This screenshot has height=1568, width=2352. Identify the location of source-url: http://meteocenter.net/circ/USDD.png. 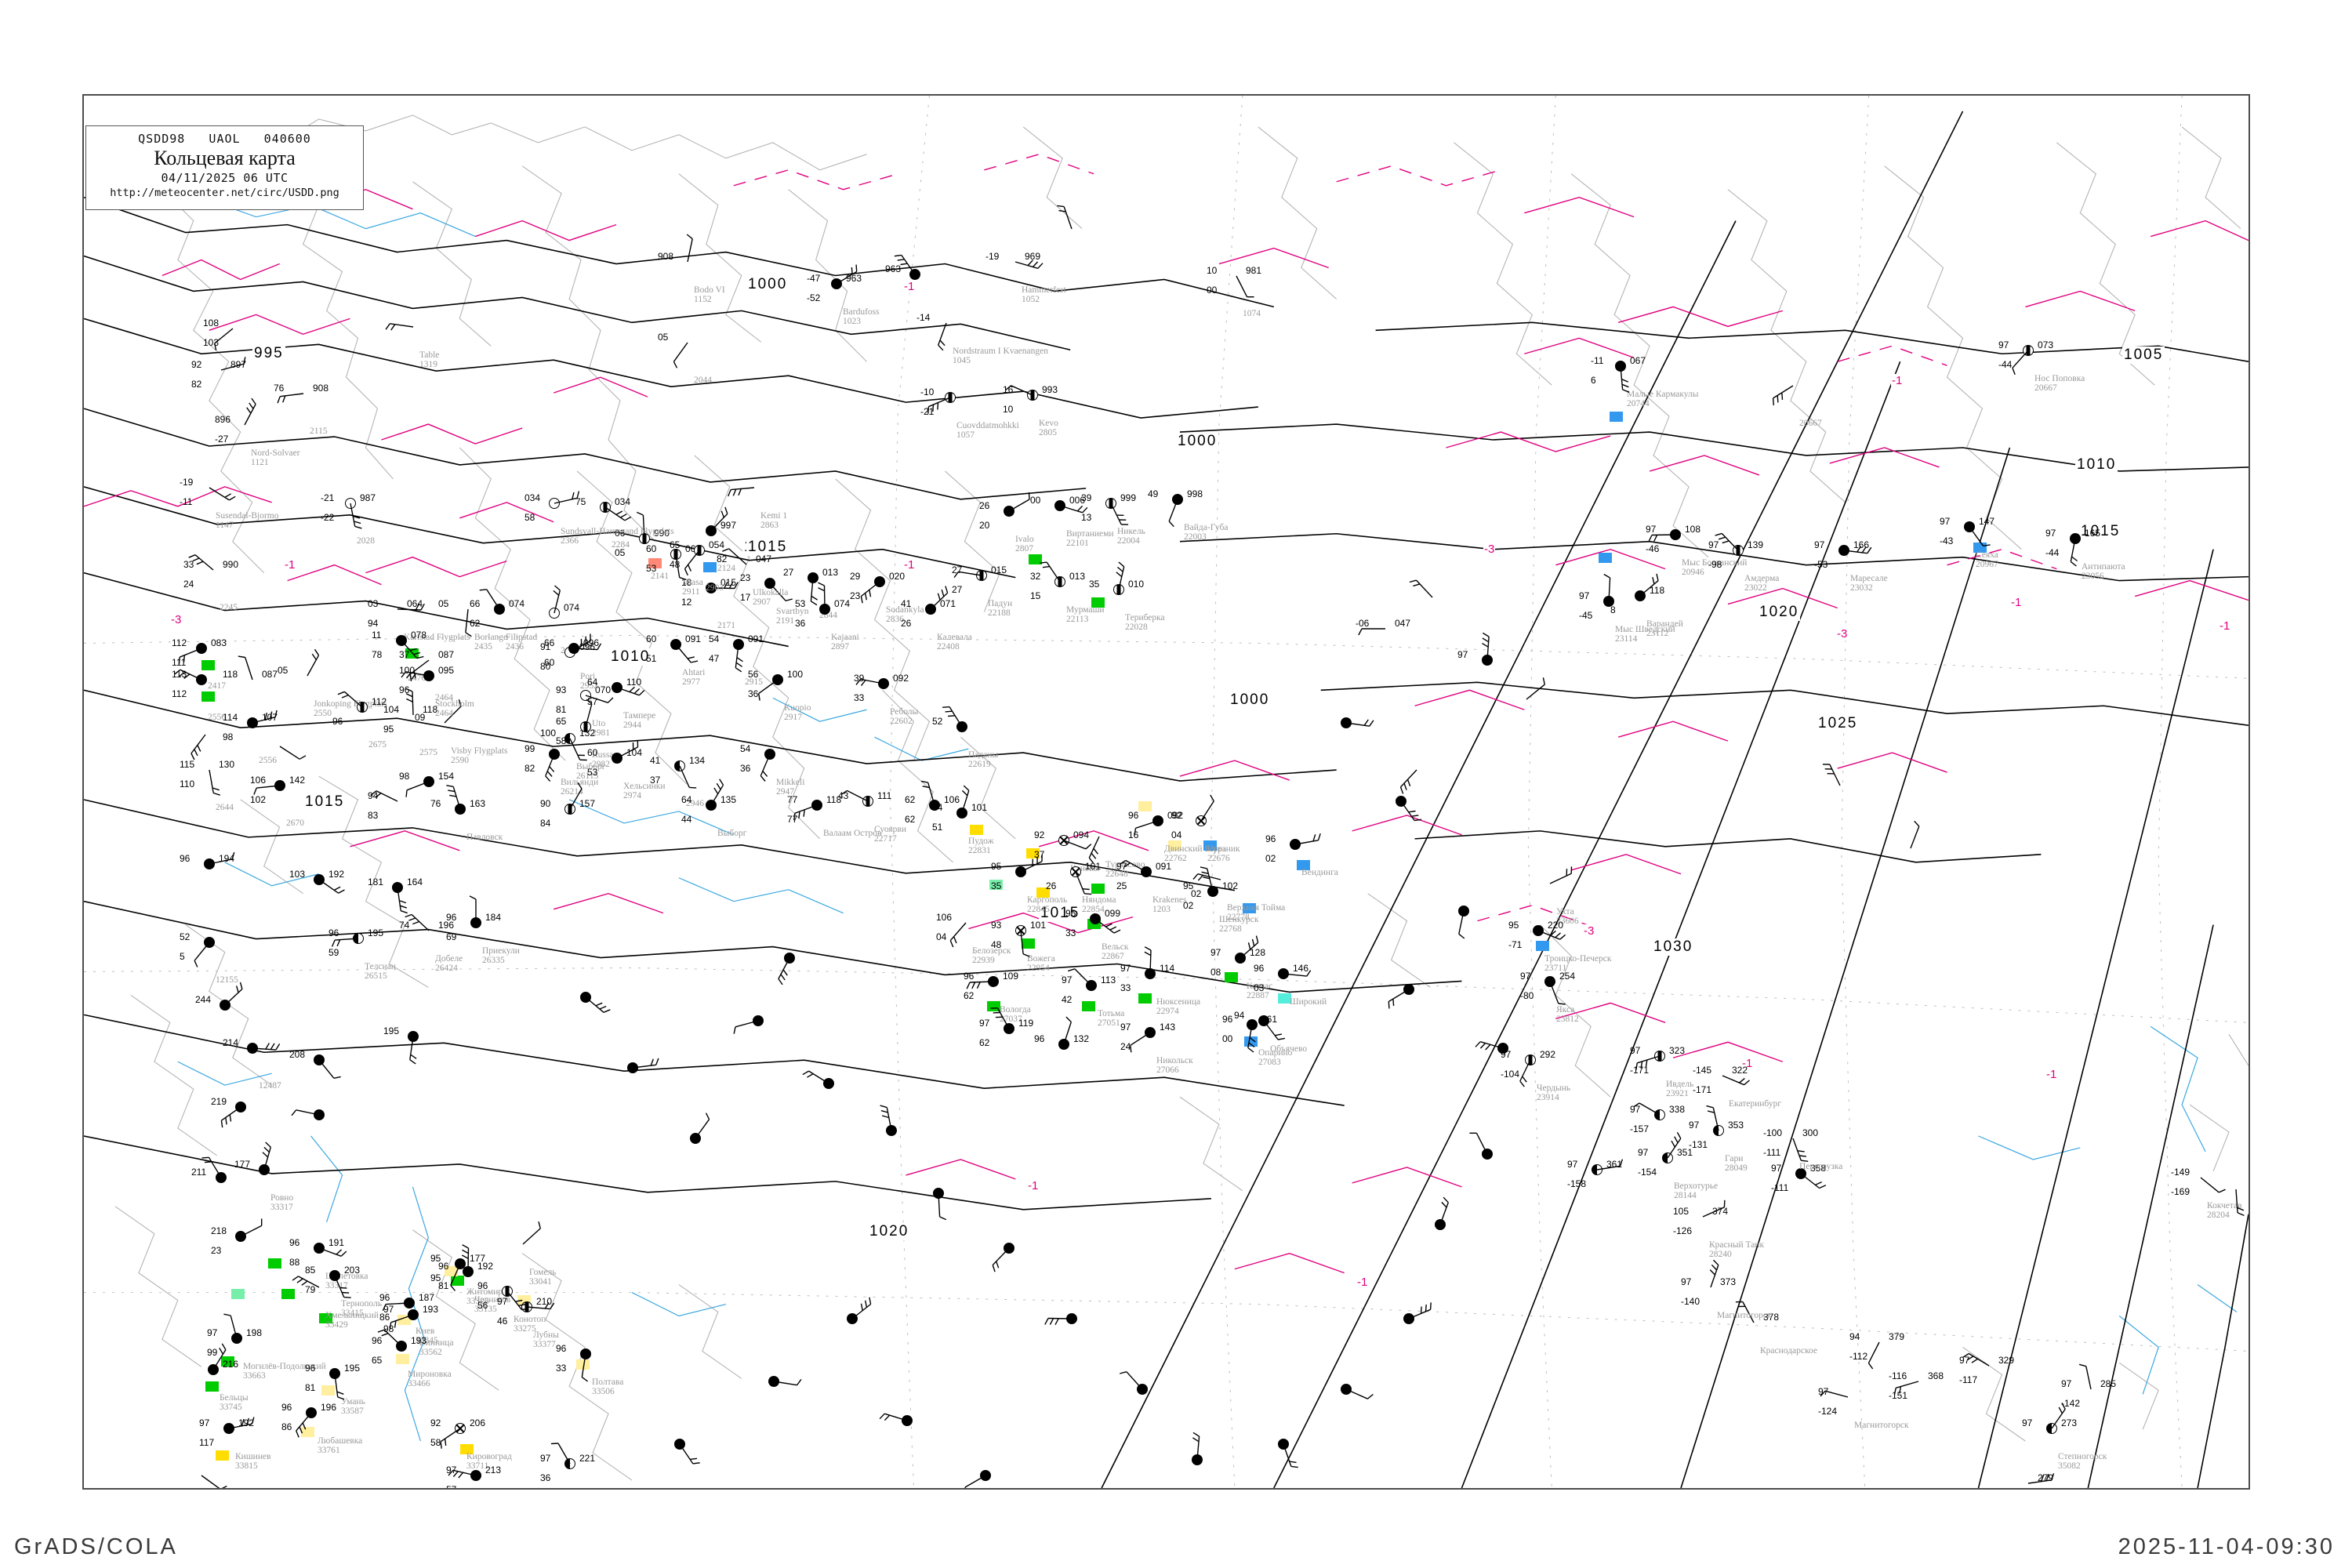
(224, 193).